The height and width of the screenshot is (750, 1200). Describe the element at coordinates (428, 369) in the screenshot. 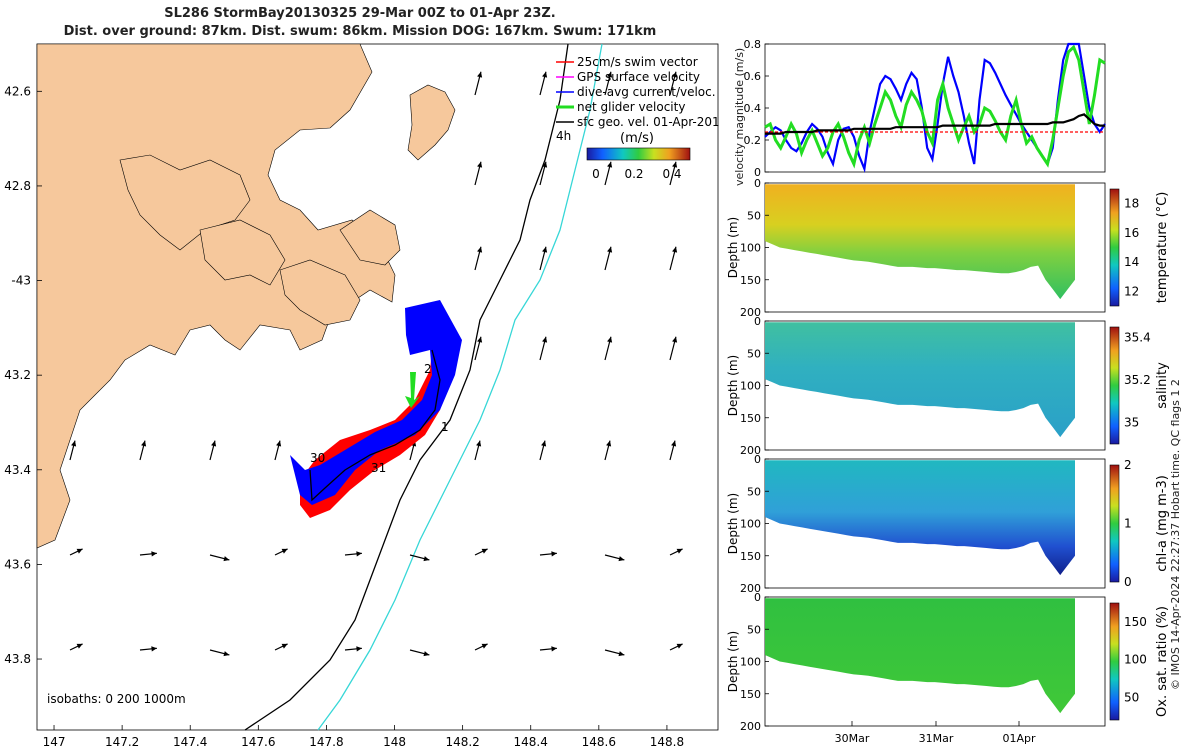

I see `track-label-2: 2` at that location.